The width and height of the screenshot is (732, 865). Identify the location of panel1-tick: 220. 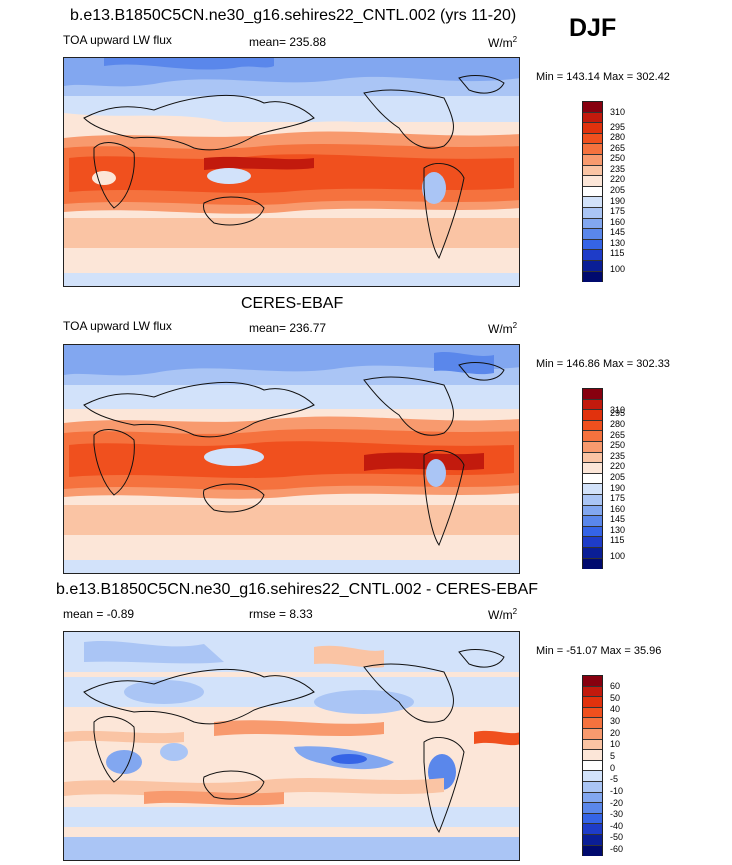
(618, 179).